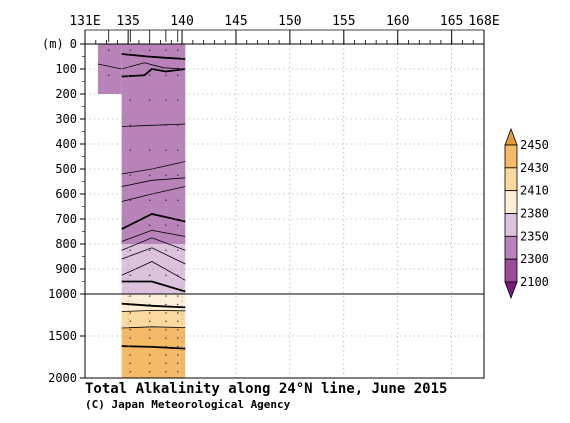 The height and width of the screenshot is (423, 570). Describe the element at coordinates (534, 145) in the screenshot. I see `colorbar-label-2450: 2450` at that location.